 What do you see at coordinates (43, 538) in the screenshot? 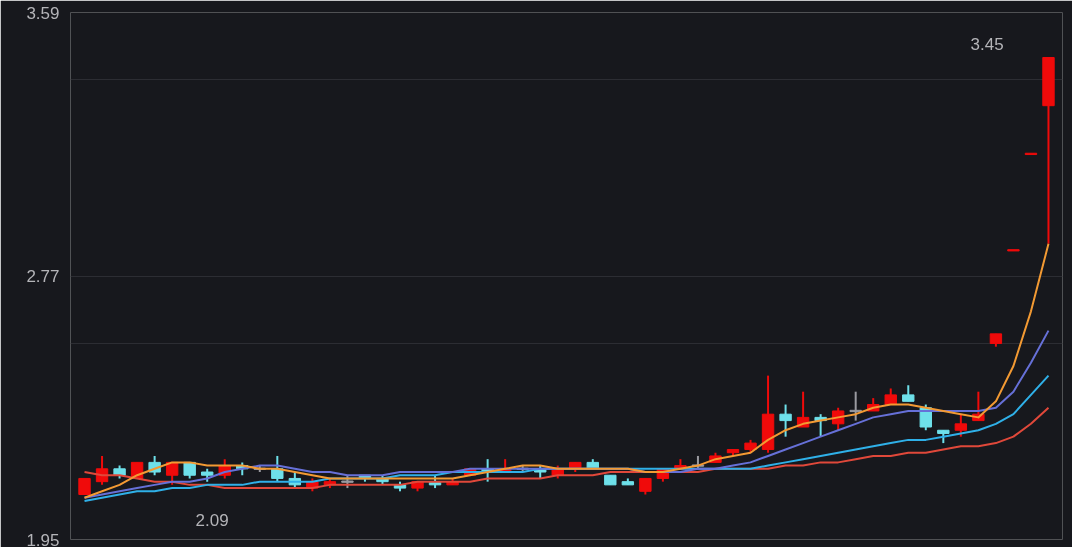
I see `y-tick-label: 1.95` at bounding box center [43, 538].